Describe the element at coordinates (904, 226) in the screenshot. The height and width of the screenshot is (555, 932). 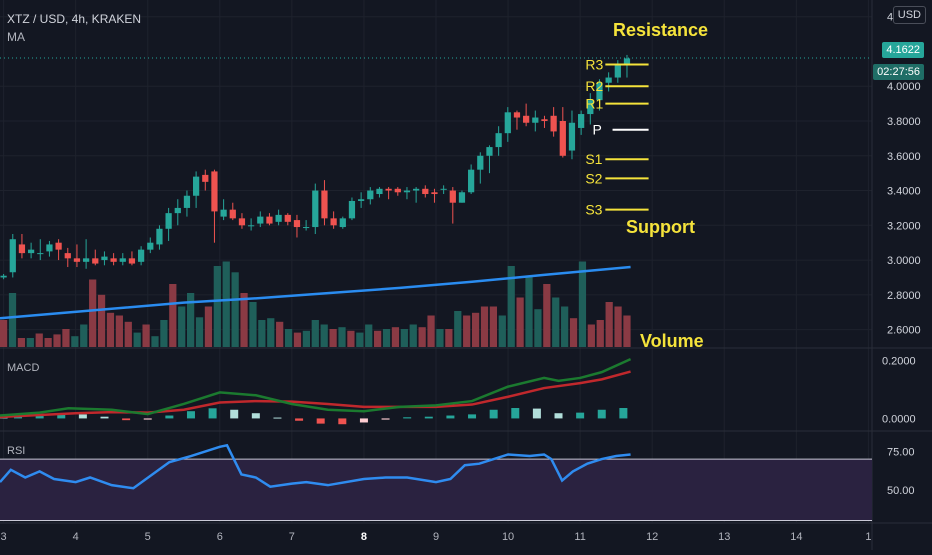
I see `price-tick-5: 3.2000` at that location.